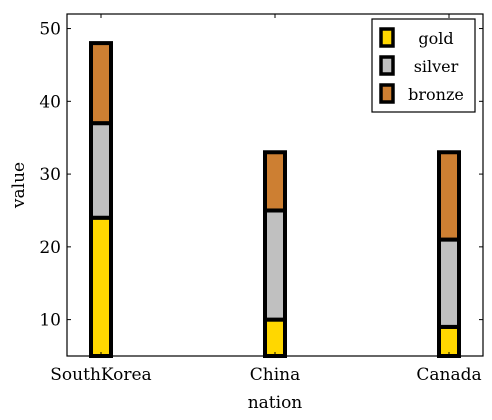 The height and width of the screenshot is (420, 492). Describe the element at coordinates (436, 66) in the screenshot. I see `legend-label-silver: silver` at that location.